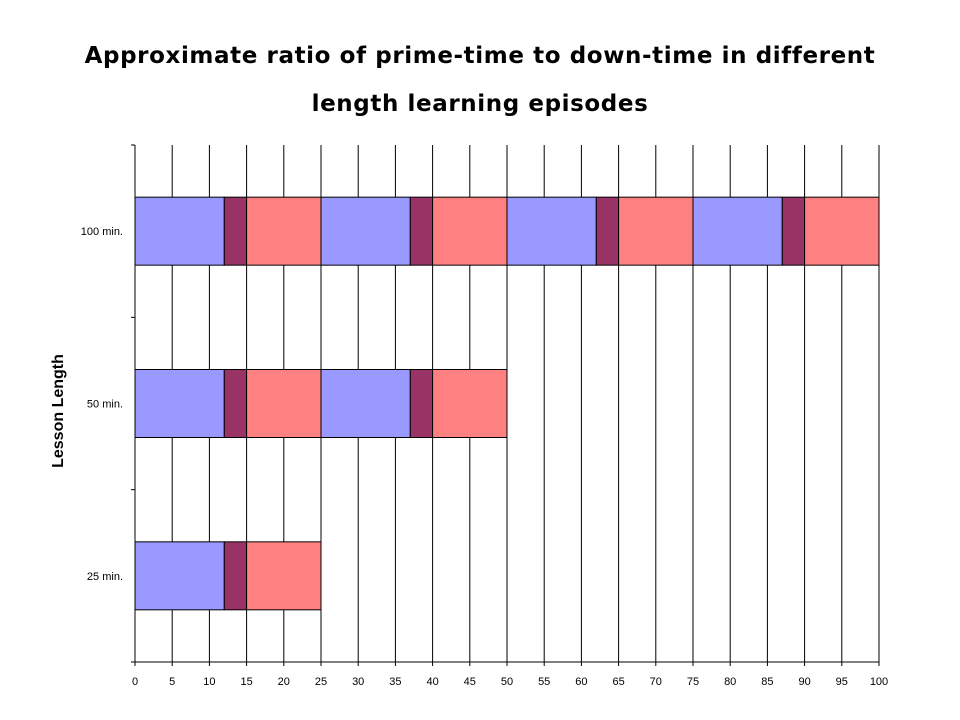 This screenshot has height=720, width=960. Describe the element at coordinates (842, 682) in the screenshot. I see `x-tick-label-95: 95` at that location.